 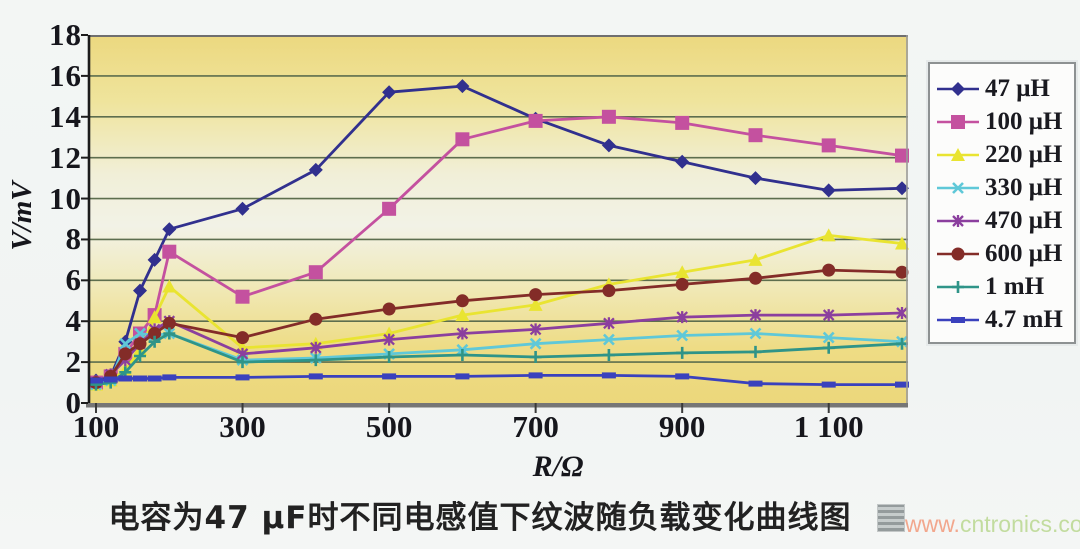 What do you see at coordinates (73, 321) in the screenshot?
I see `y-tick-label: 4` at bounding box center [73, 321].